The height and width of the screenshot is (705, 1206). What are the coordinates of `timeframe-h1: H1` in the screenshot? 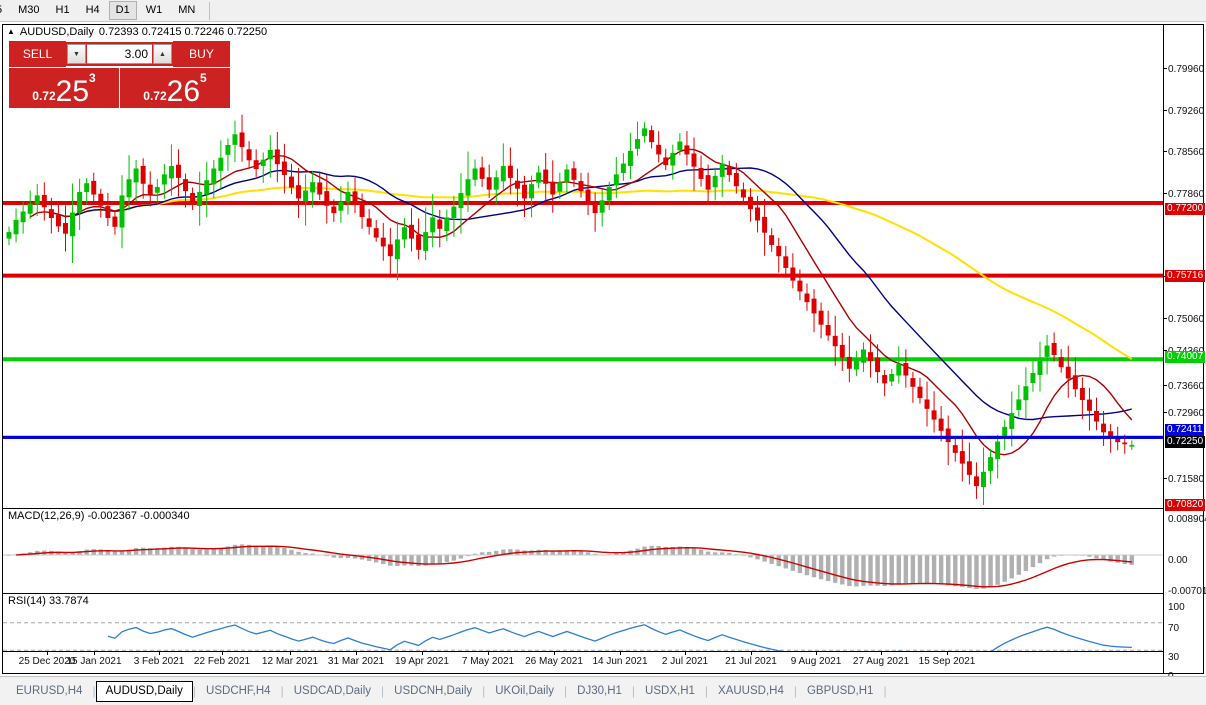 It's located at (62, 10).